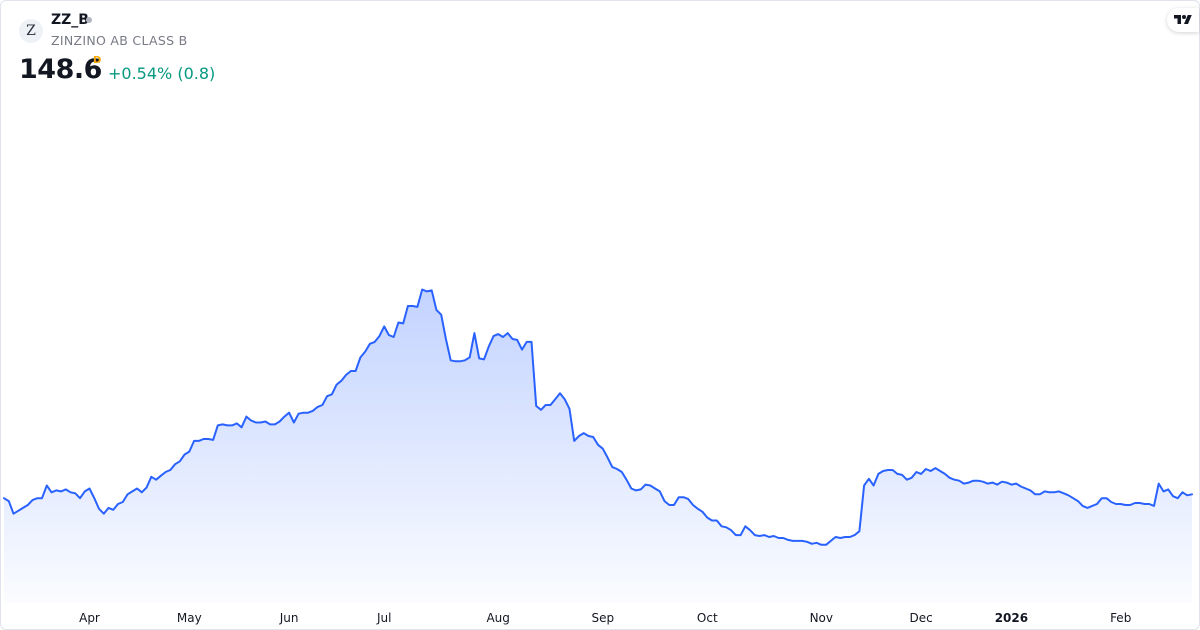 This screenshot has width=1200, height=630. I want to click on x-tick-label: Apr, so click(89, 618).